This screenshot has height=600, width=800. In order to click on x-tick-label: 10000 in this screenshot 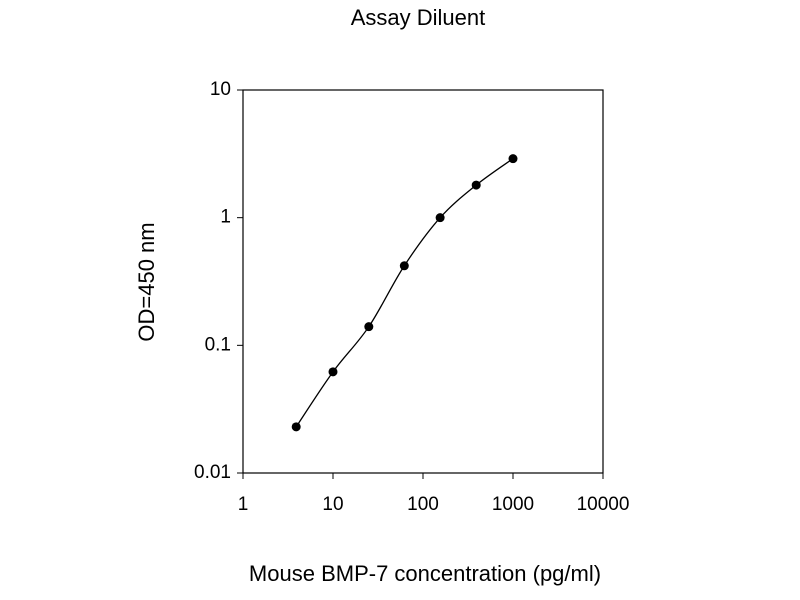, I will do `click(603, 504)`.